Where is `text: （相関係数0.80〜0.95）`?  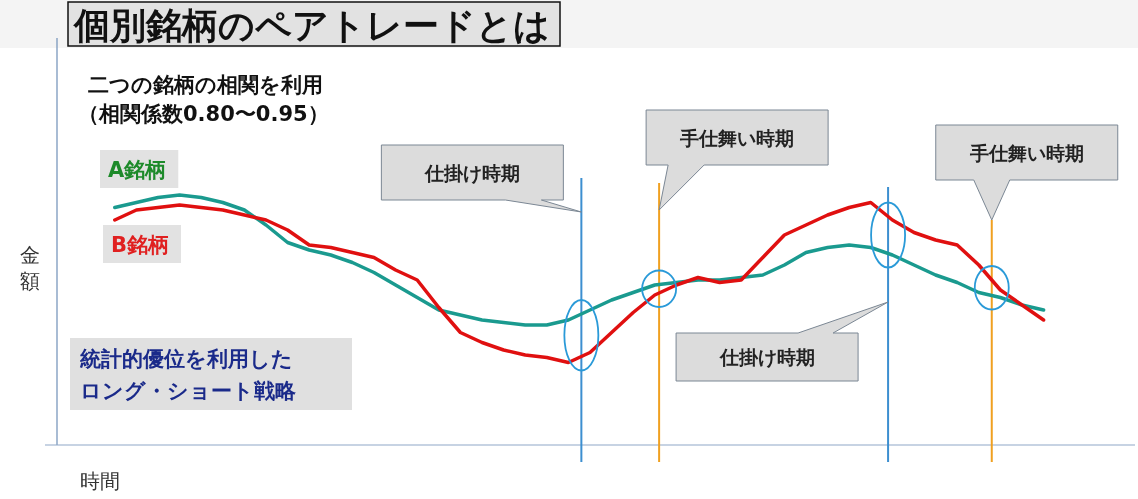
text: （相関係数0.80〜0.95） is located at coordinates (203, 114).